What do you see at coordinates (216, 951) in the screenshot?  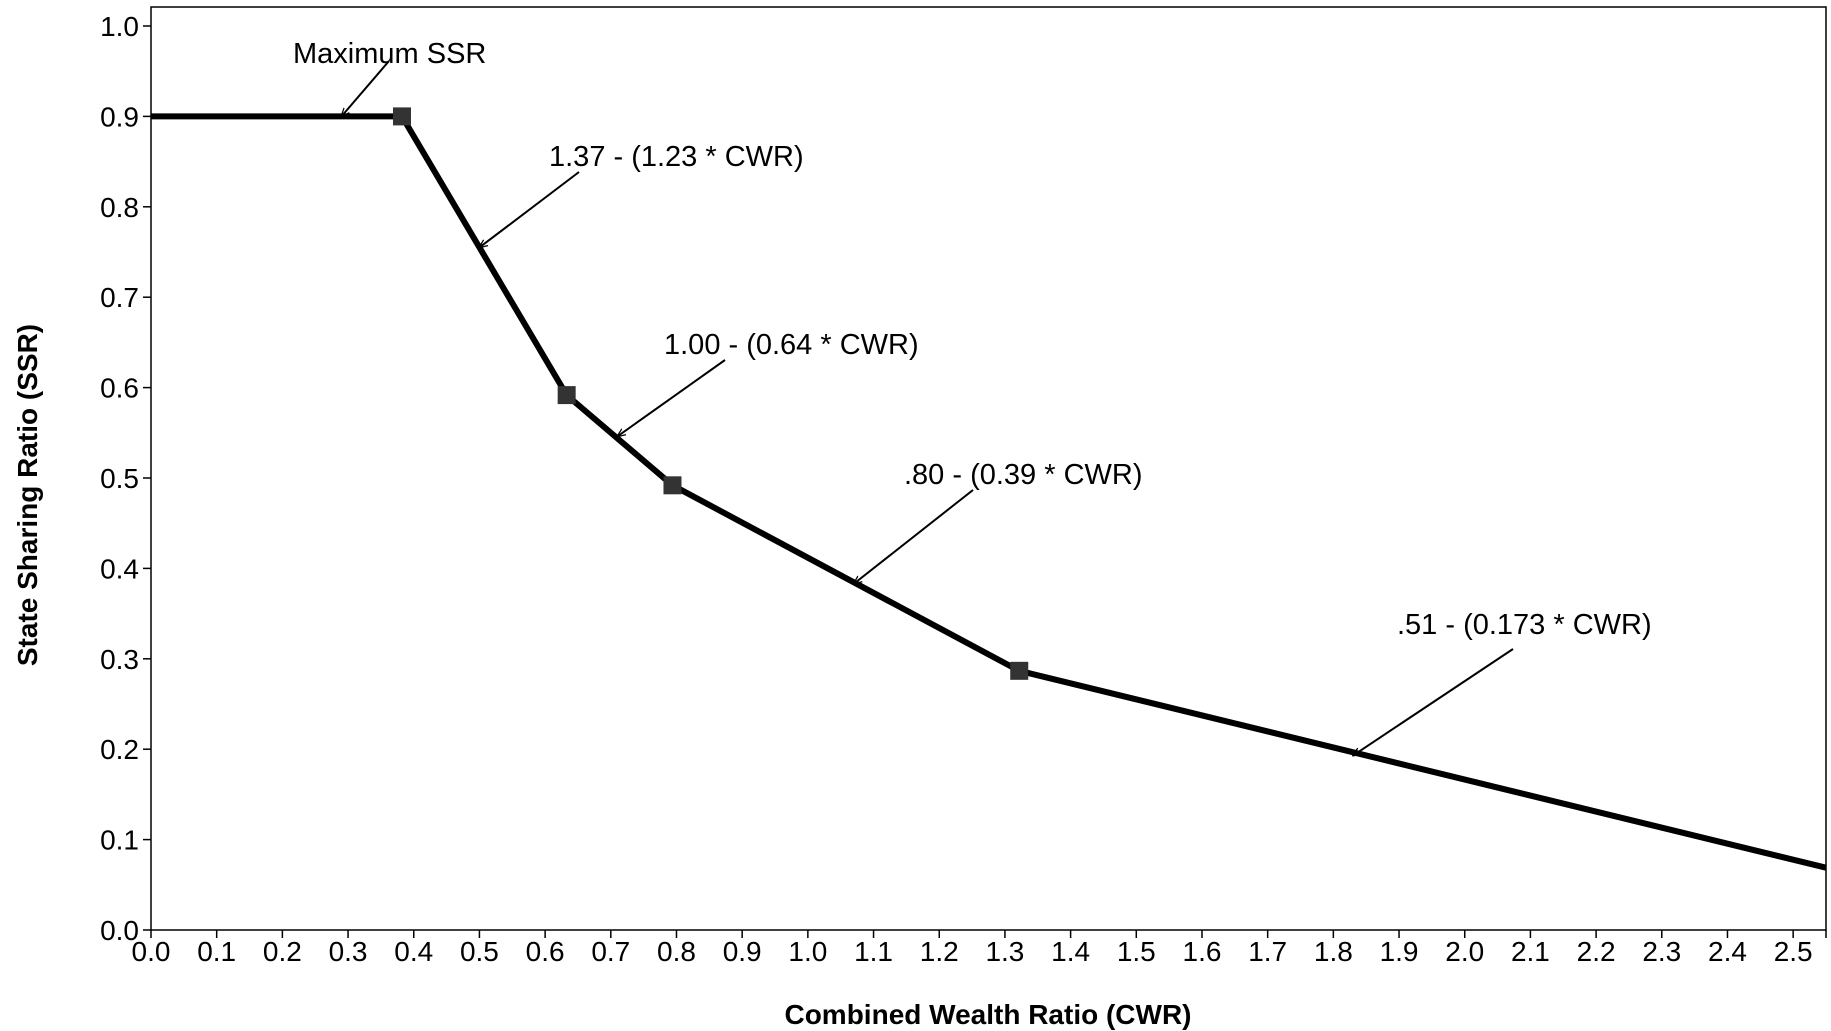 I see `x-tick-label: 0.1` at bounding box center [216, 951].